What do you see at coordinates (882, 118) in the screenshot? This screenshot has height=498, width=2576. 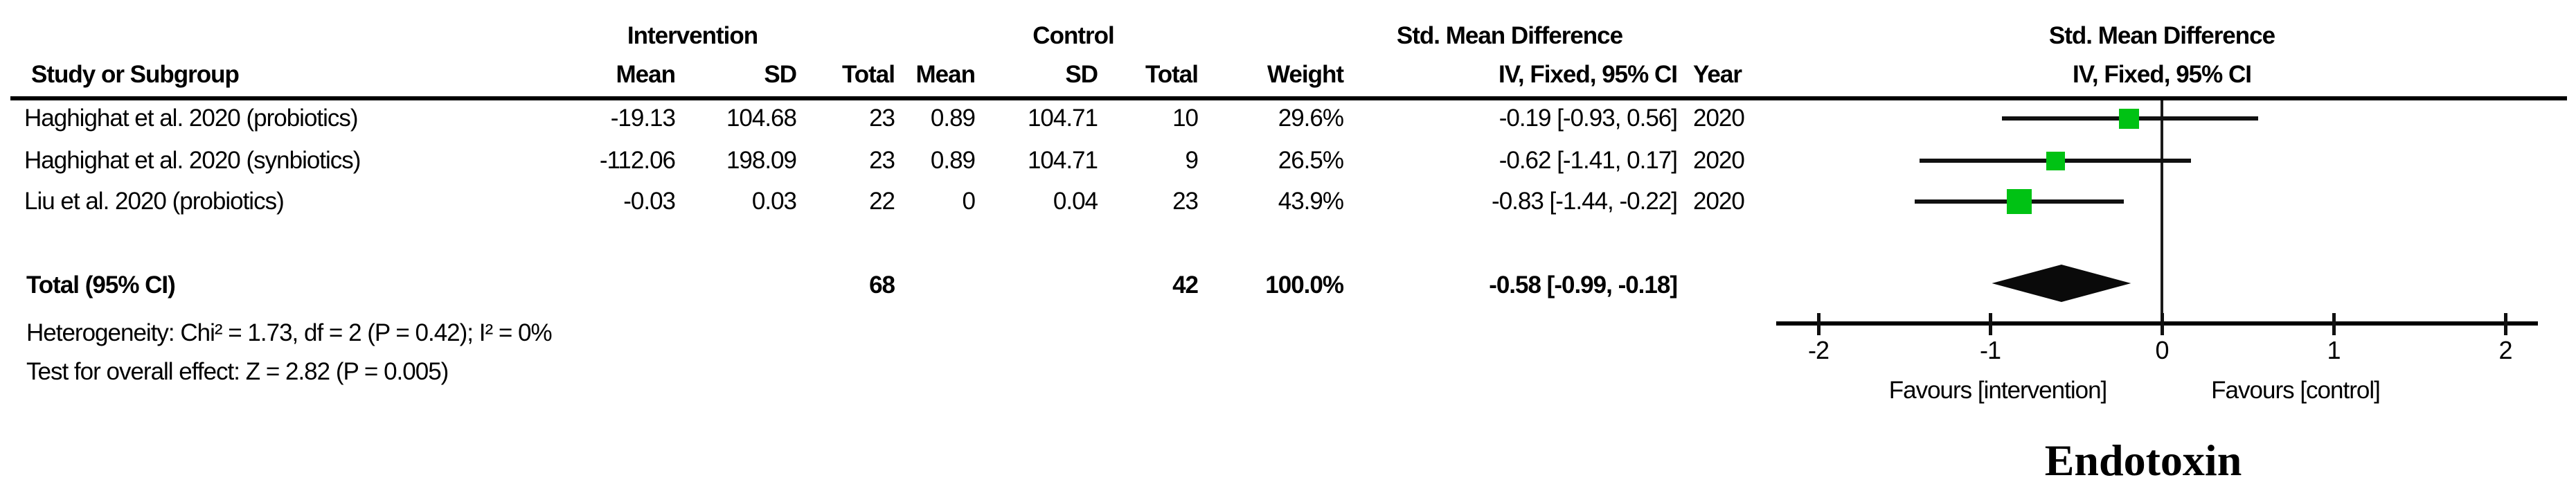 I see `cell-int_total-row1: 23` at bounding box center [882, 118].